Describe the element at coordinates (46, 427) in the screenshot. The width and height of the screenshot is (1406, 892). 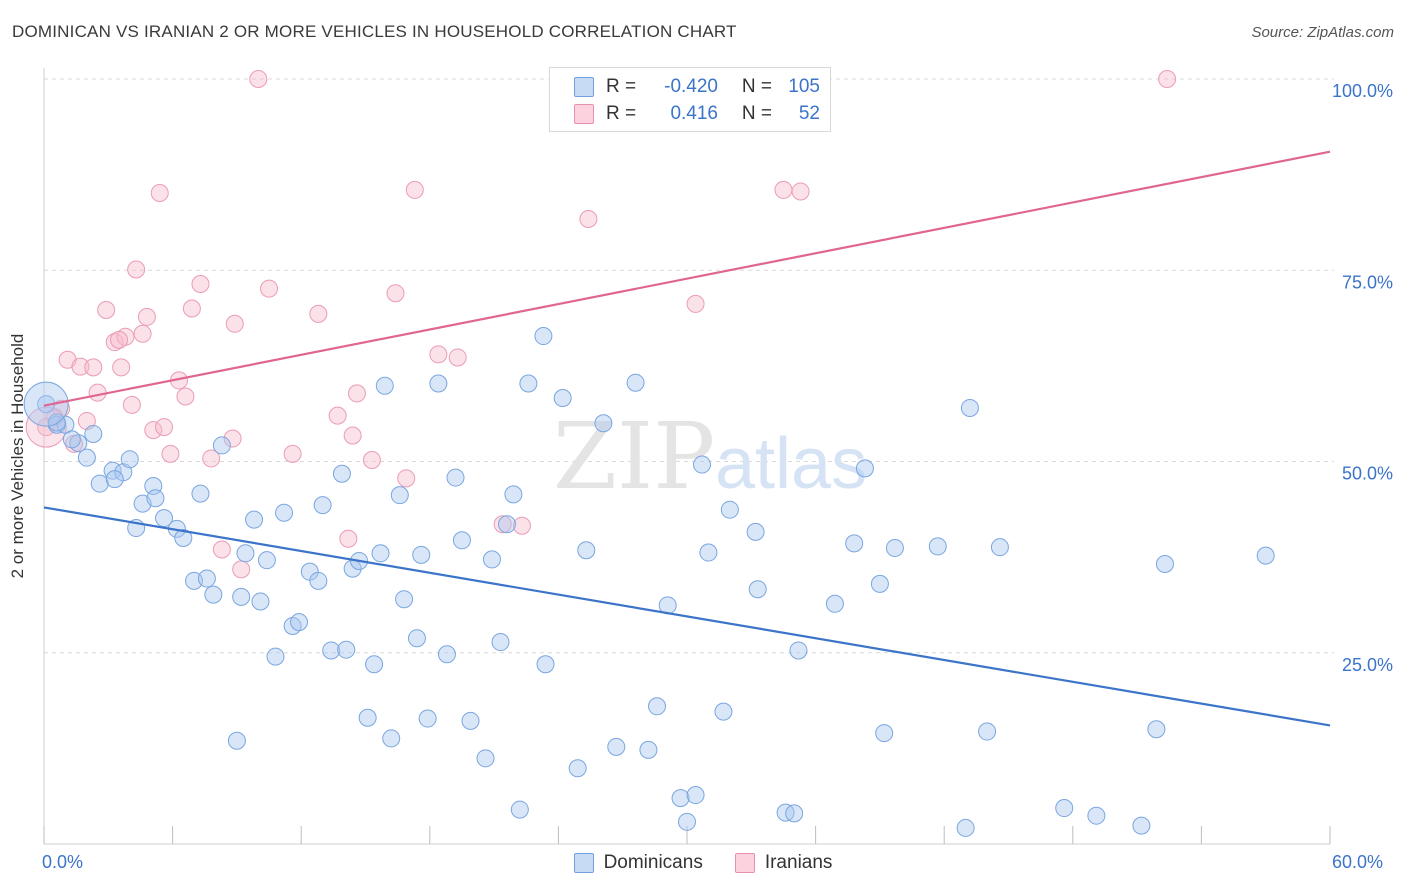
I see `data-point-cluster` at that location.